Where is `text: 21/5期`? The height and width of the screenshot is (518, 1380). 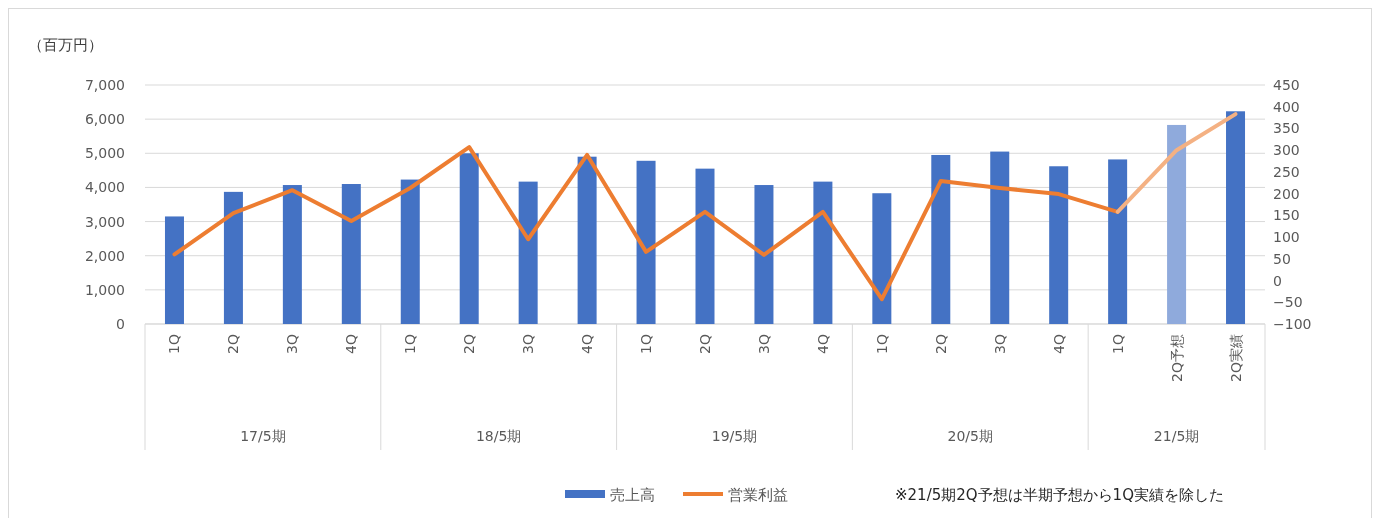 text: 21/5期 is located at coordinates (1176, 436).